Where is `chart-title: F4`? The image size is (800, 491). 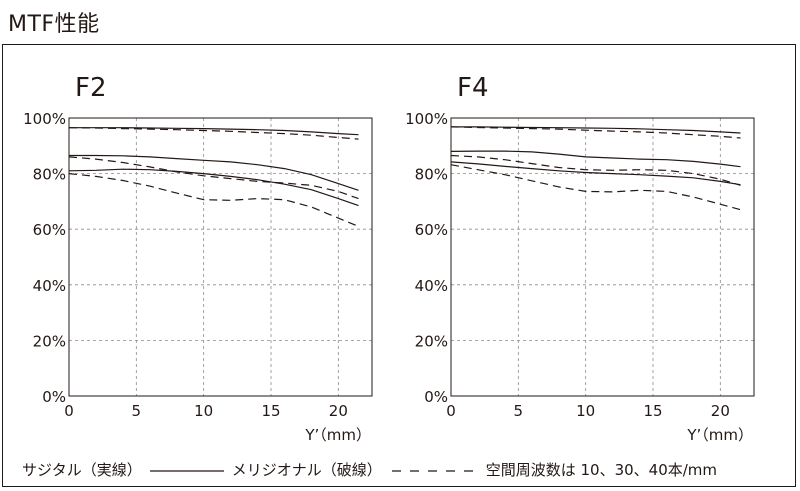
chart-title: F4 is located at coordinates (473, 88).